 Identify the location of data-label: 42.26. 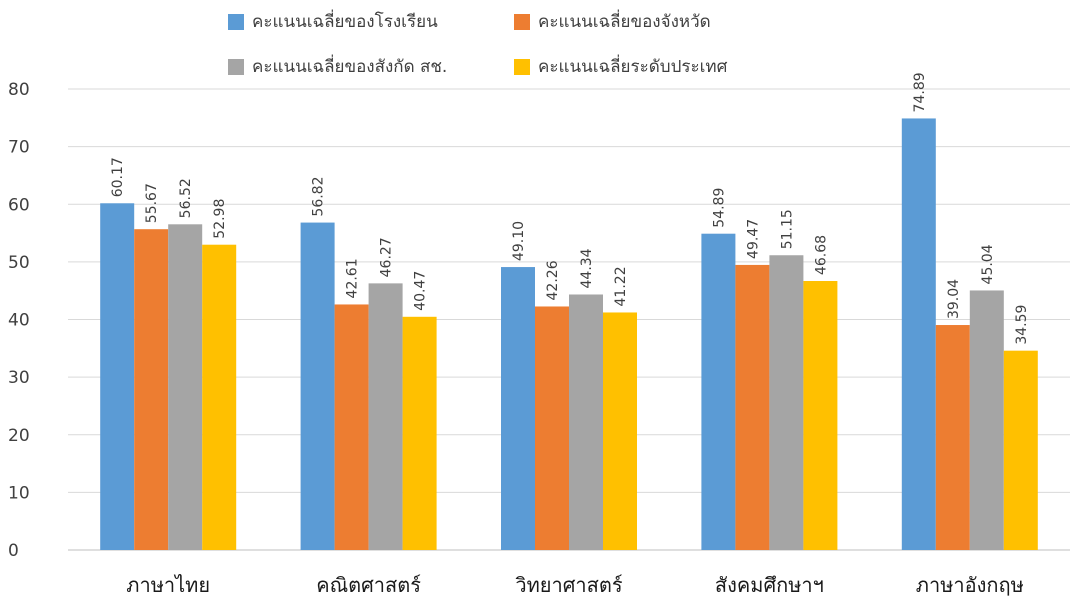
(553, 280).